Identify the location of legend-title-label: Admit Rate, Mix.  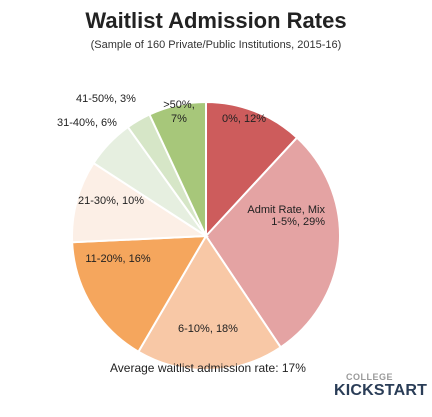
(286, 210).